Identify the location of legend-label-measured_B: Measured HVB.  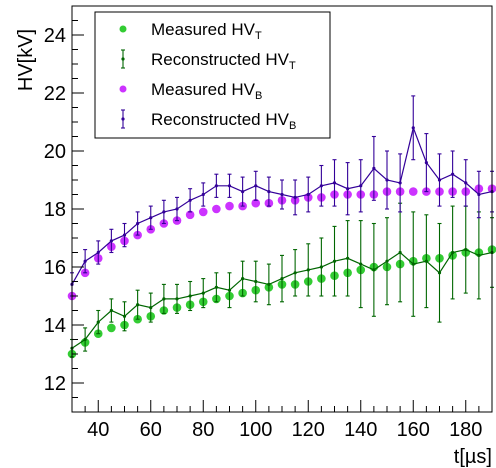
(206, 91).